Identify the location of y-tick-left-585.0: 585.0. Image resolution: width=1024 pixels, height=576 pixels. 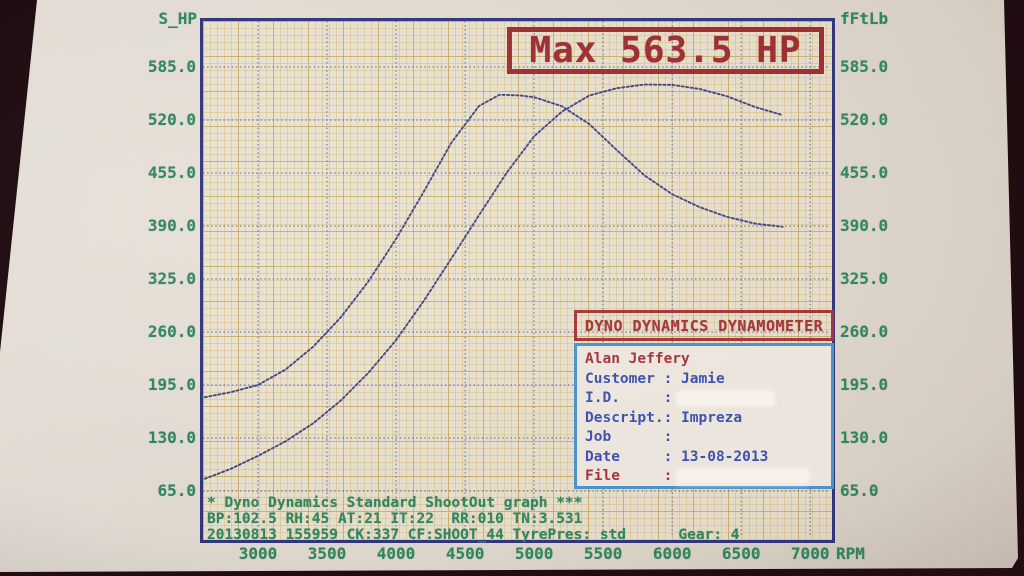
(171, 66).